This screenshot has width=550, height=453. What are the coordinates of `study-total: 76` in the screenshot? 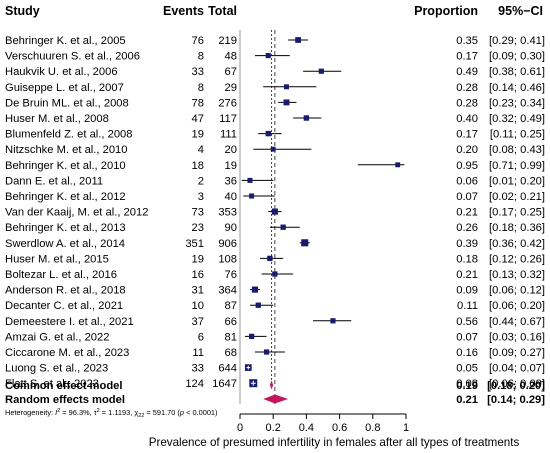 It's located at (231, 275).